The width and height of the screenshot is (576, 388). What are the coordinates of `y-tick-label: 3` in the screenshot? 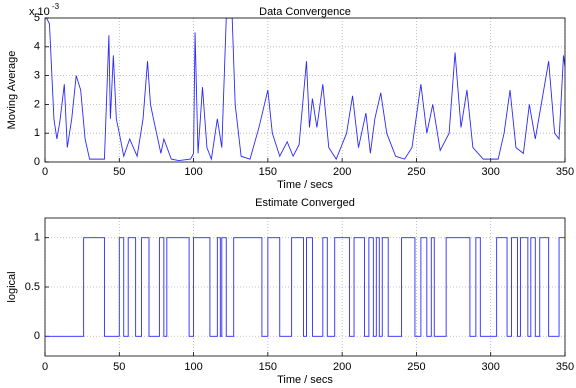 It's located at (37, 76).